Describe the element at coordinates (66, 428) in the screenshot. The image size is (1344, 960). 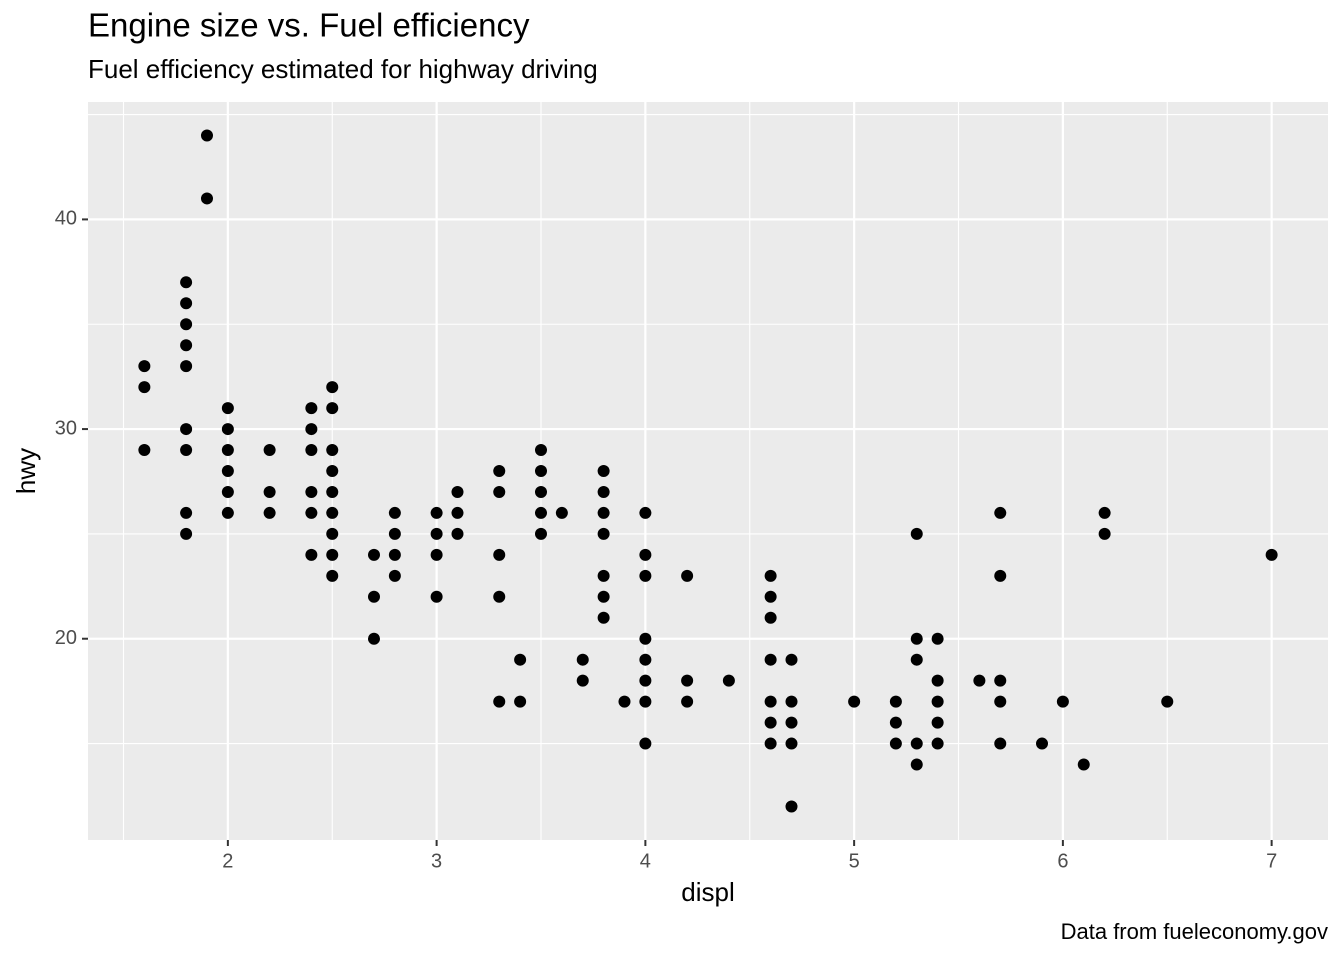
I see `y-tick-label: 30` at that location.